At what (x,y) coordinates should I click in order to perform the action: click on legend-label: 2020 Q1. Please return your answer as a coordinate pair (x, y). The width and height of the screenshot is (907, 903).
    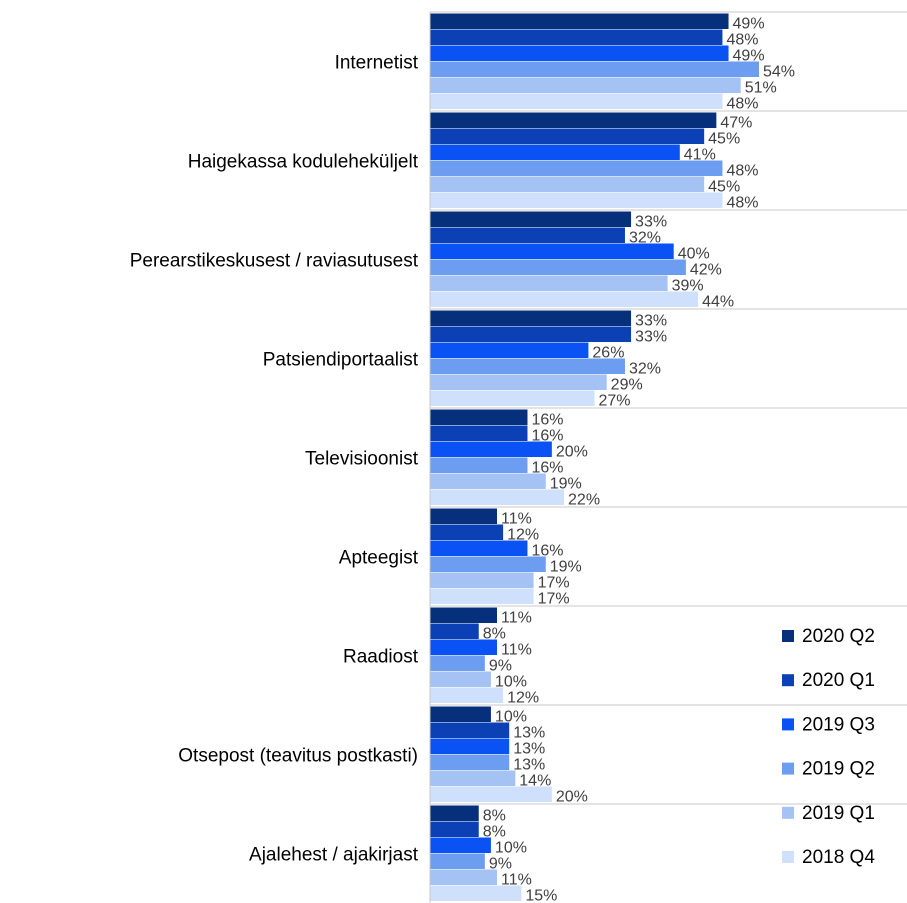
    Looking at the image, I should click on (838, 680).